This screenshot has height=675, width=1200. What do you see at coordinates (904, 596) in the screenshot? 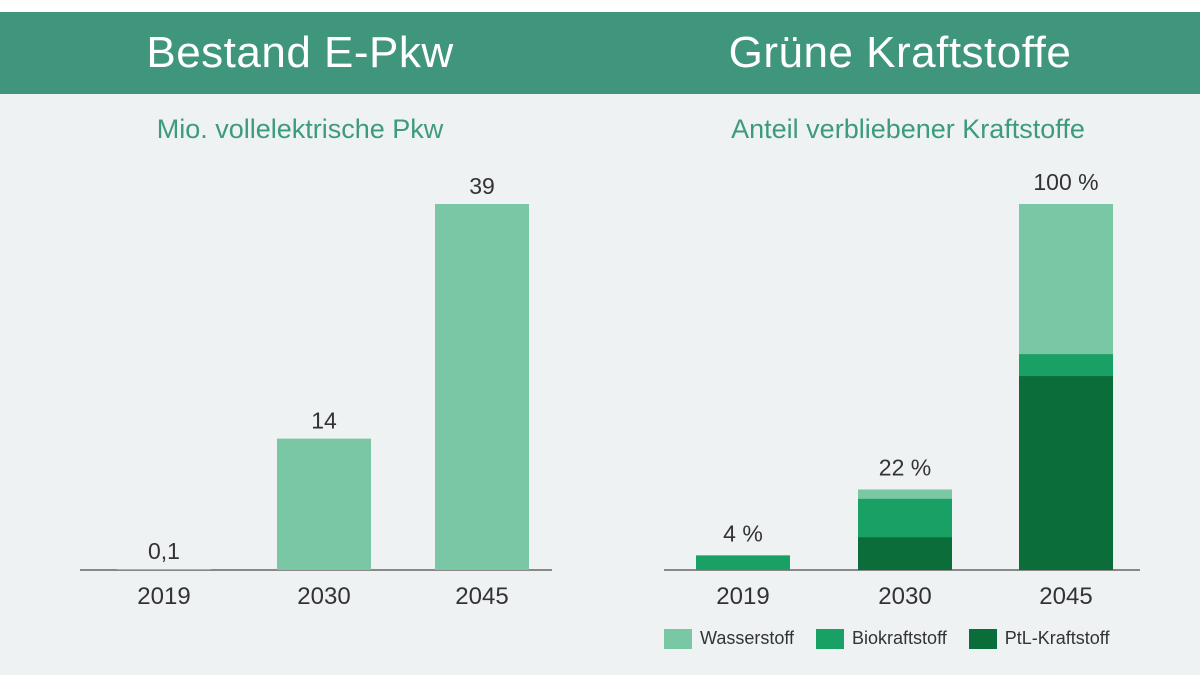
I see `right-x-tick-2030: 2030` at bounding box center [904, 596].